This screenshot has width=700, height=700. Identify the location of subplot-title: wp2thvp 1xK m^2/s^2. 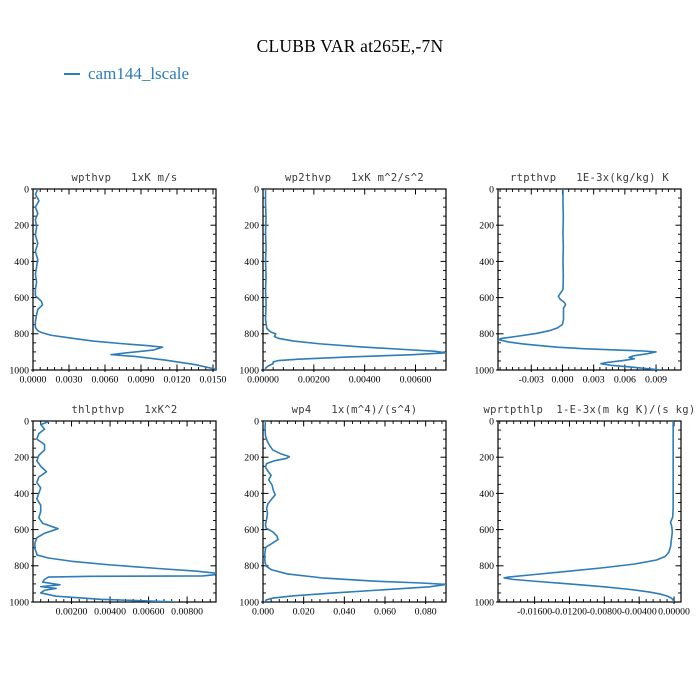
(354, 178).